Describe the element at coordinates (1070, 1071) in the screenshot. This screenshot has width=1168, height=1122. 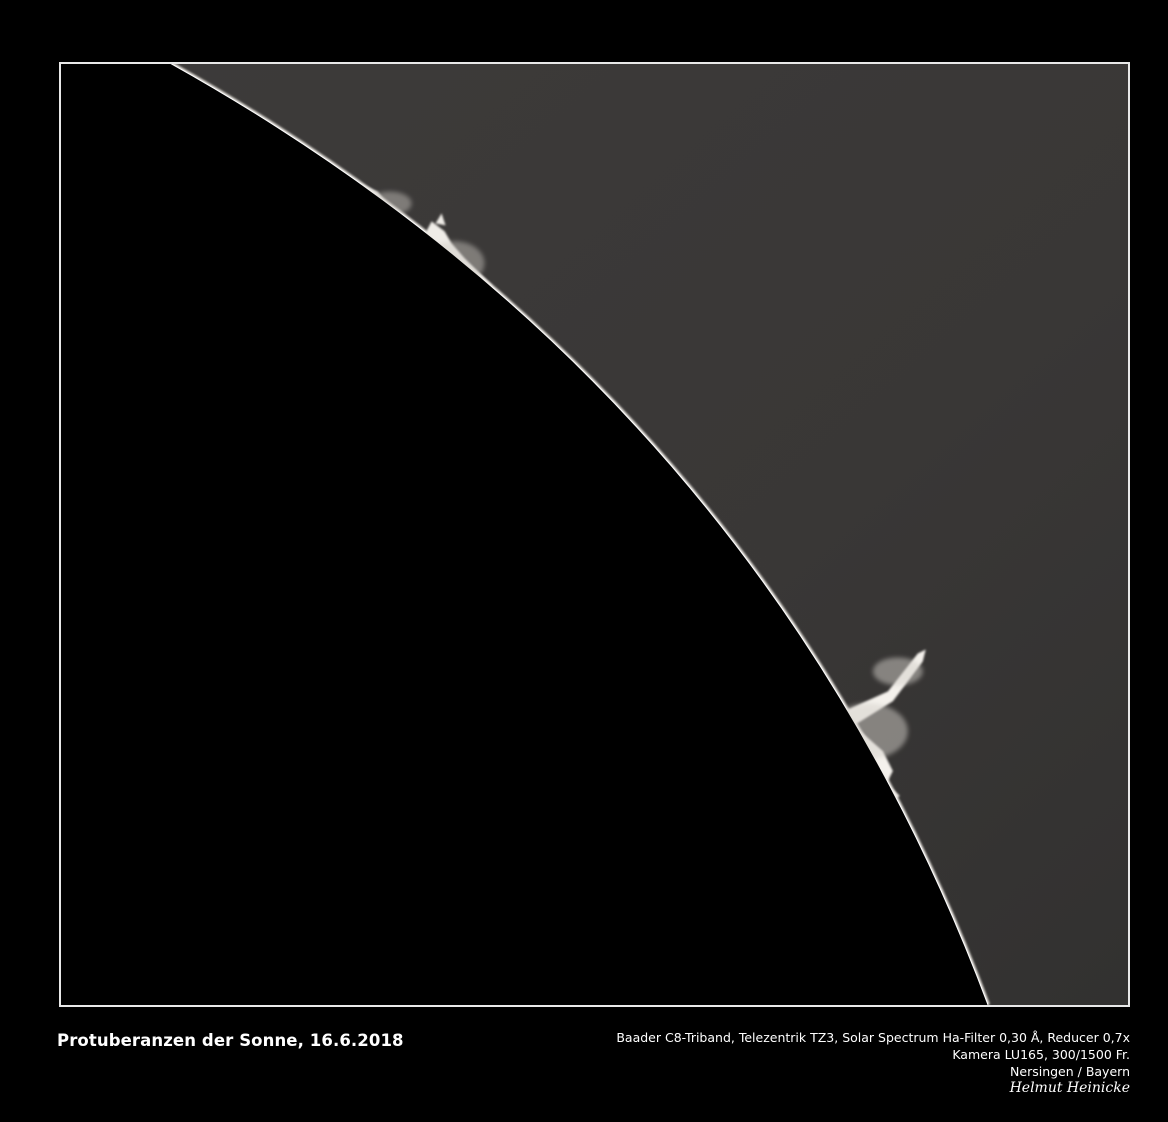
I see `location-line: Nersingen / Bayern` at that location.